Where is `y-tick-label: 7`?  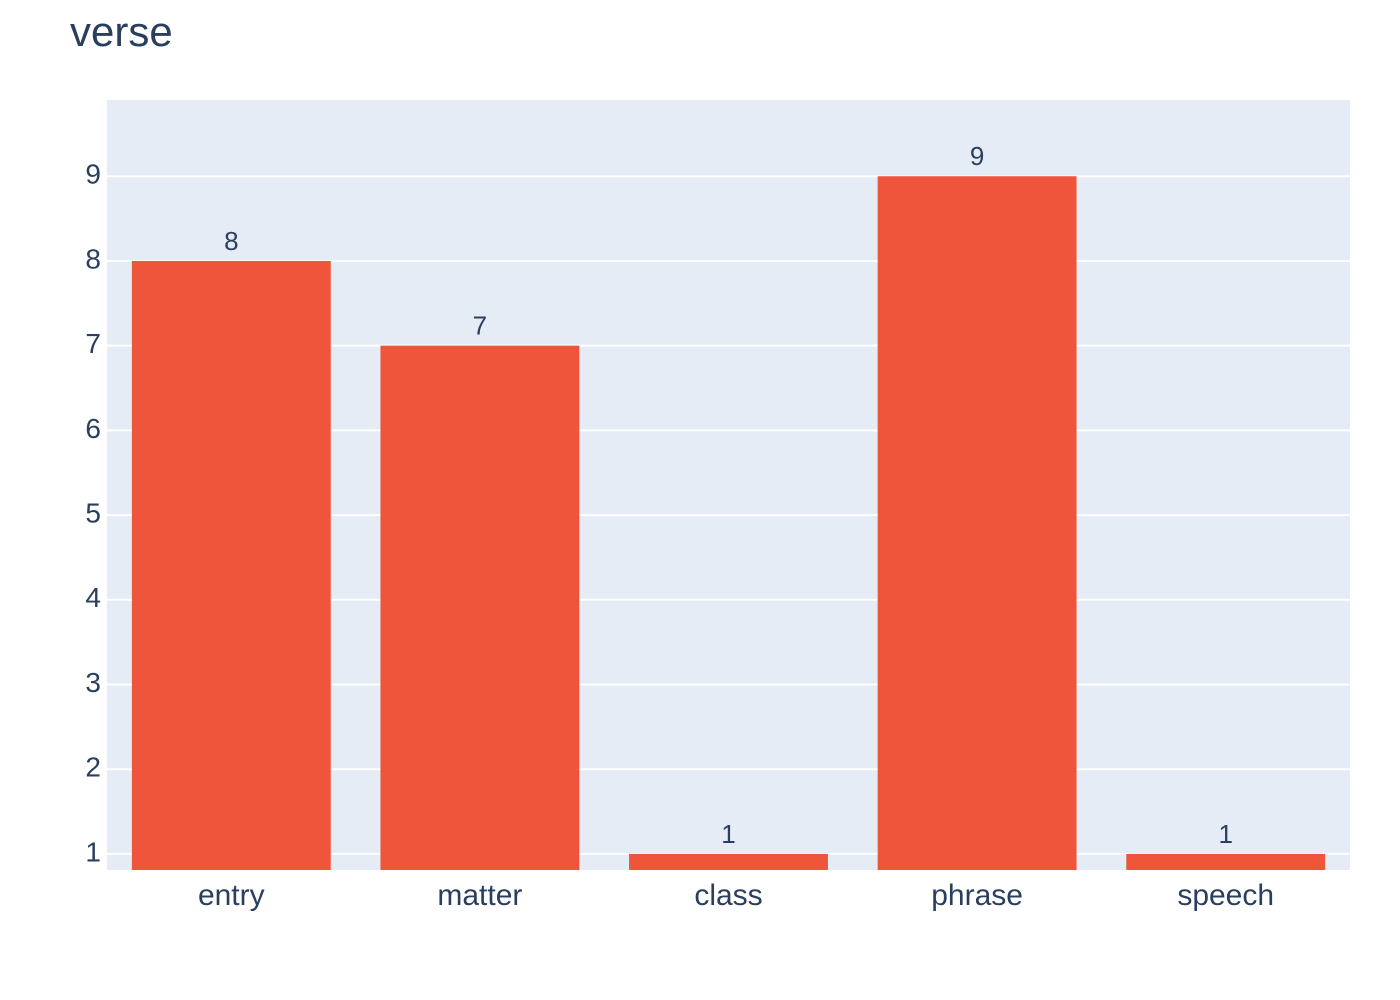
y-tick-label: 7 is located at coordinates (93, 343).